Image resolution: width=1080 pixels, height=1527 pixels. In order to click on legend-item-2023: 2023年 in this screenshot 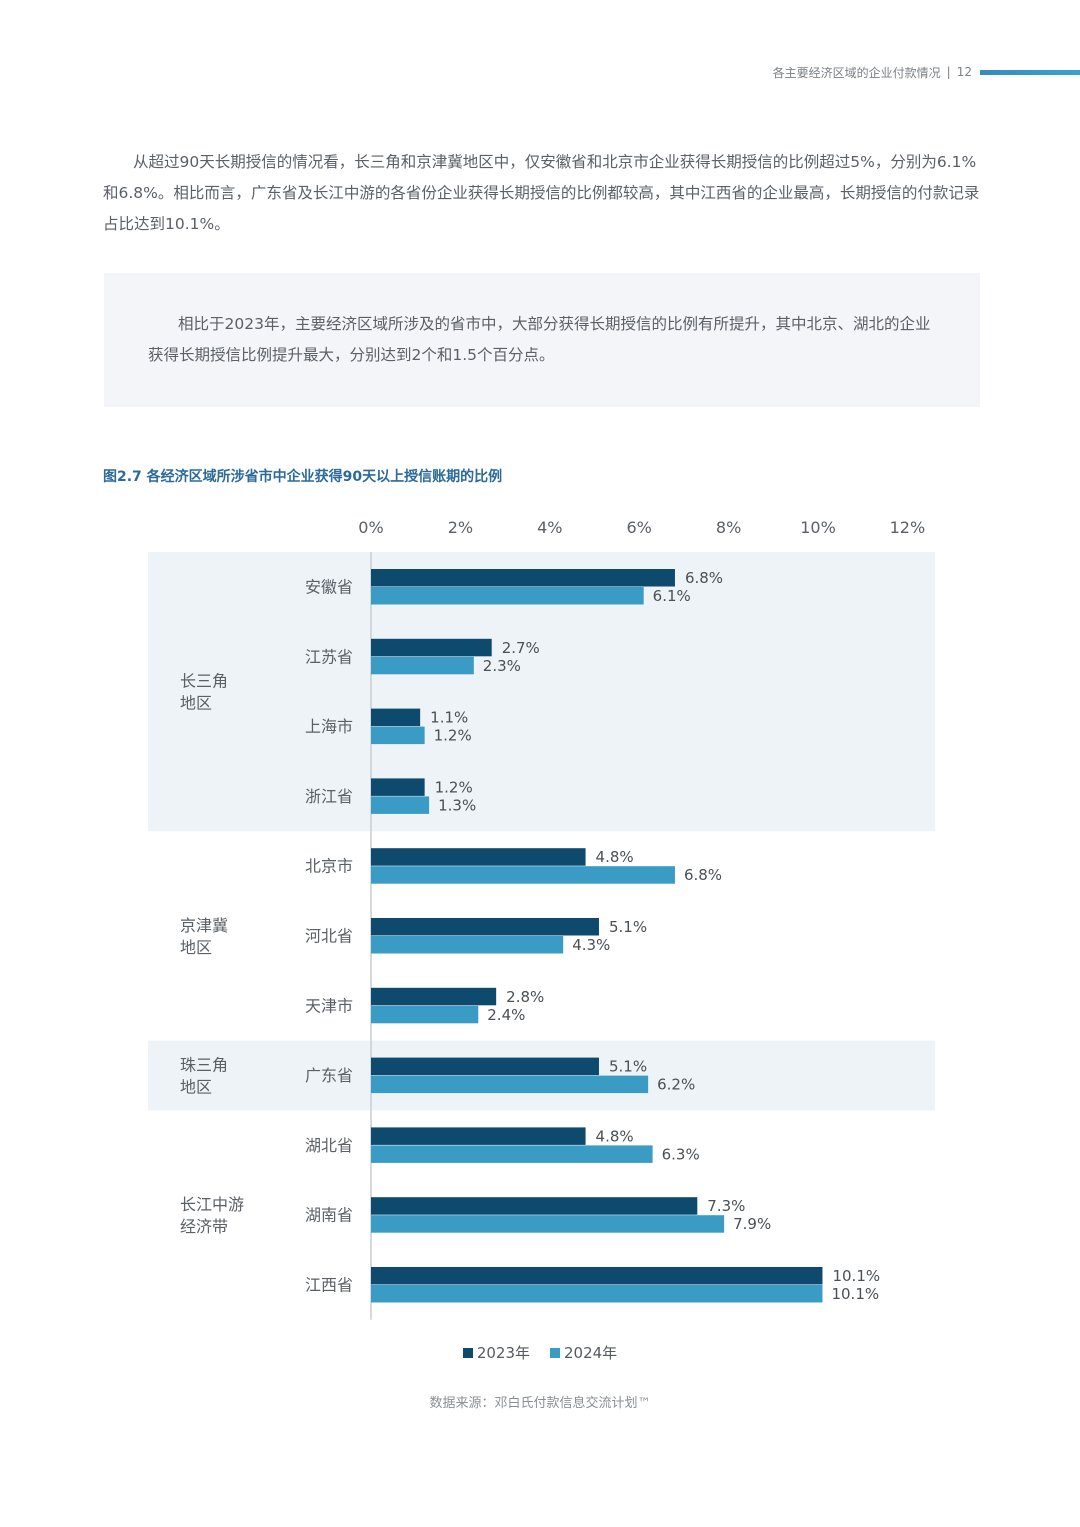, I will do `click(496, 1352)`.